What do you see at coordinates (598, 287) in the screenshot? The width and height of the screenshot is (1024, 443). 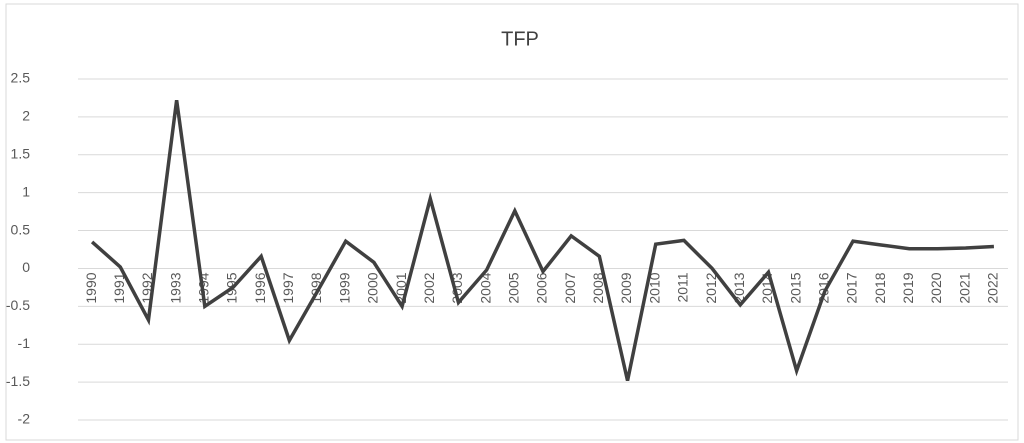 I see `x-tick-label: 2008` at bounding box center [598, 287].